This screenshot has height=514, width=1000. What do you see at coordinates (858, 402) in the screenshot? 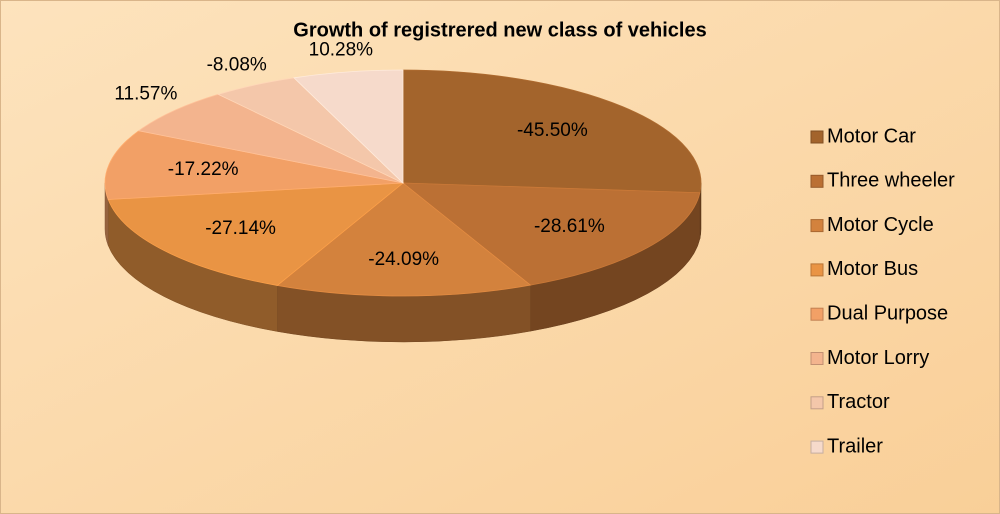
I see `legend-label: Tractor` at bounding box center [858, 402].